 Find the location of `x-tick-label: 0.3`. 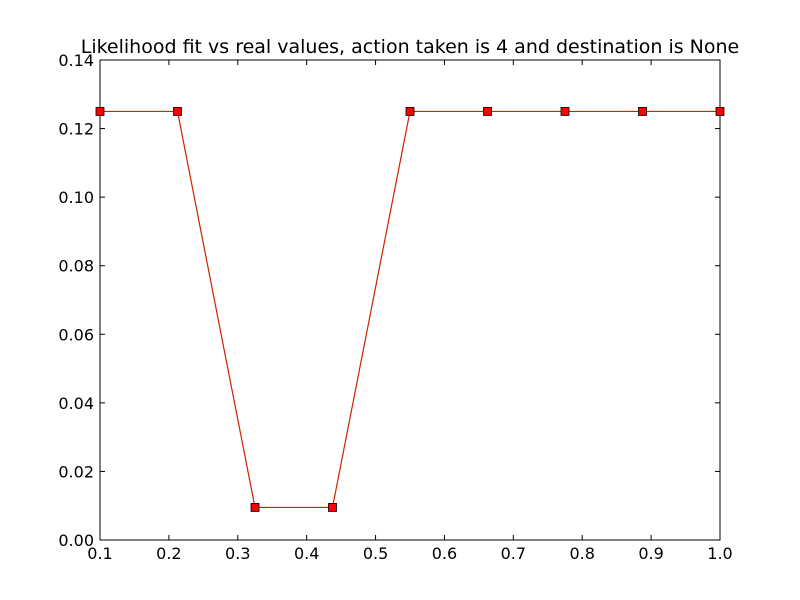

x-tick-label: 0.3 is located at coordinates (237, 553).